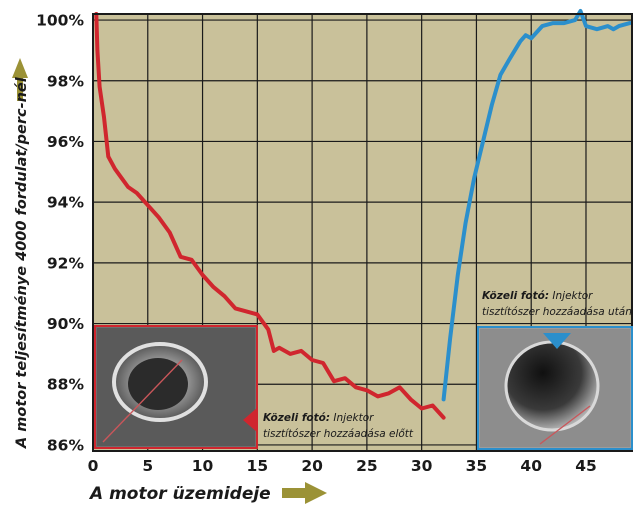 The height and width of the screenshot is (509, 638). What do you see at coordinates (66, 81) in the screenshot?
I see `y-tick-label: 98%` at bounding box center [66, 81].